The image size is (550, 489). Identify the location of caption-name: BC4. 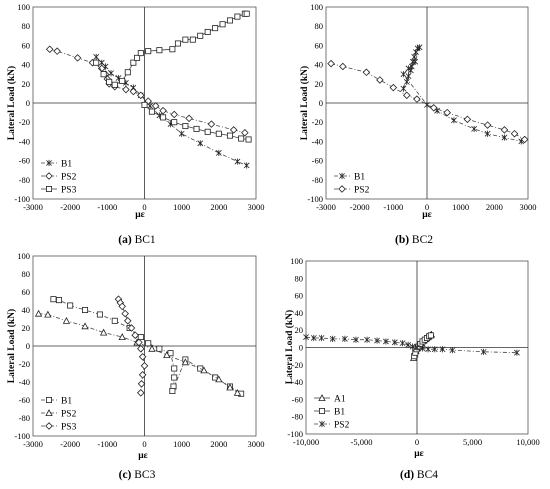
(426, 475).